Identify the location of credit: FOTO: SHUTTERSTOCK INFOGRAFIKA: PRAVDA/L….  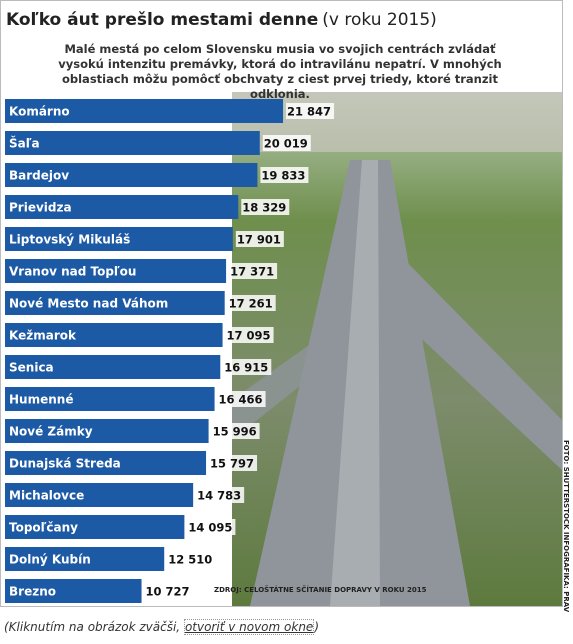
(566, 526).